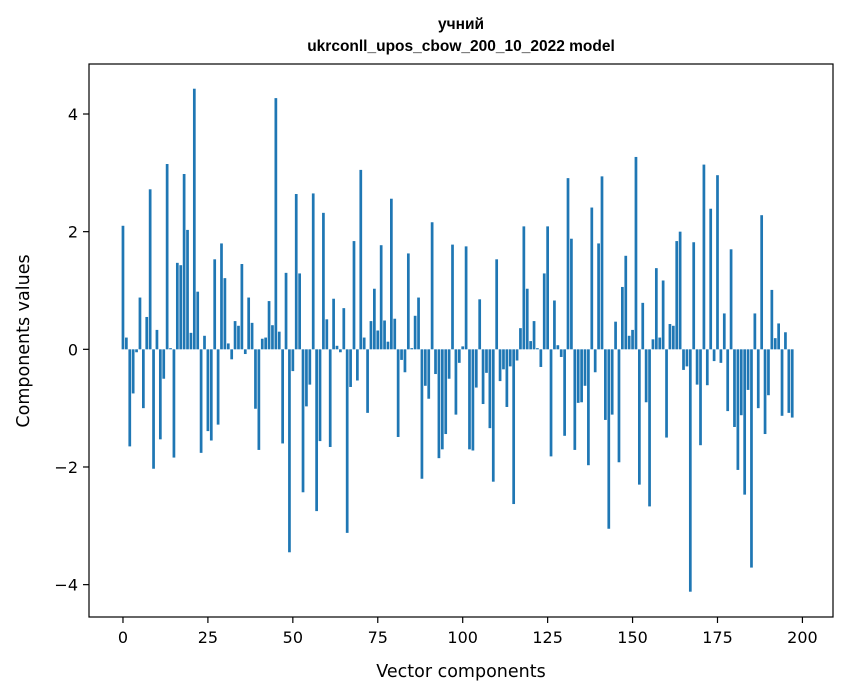 The image size is (847, 696). Describe the element at coordinates (460, 672) in the screenshot. I see `x-axis-label: Vector components` at that location.